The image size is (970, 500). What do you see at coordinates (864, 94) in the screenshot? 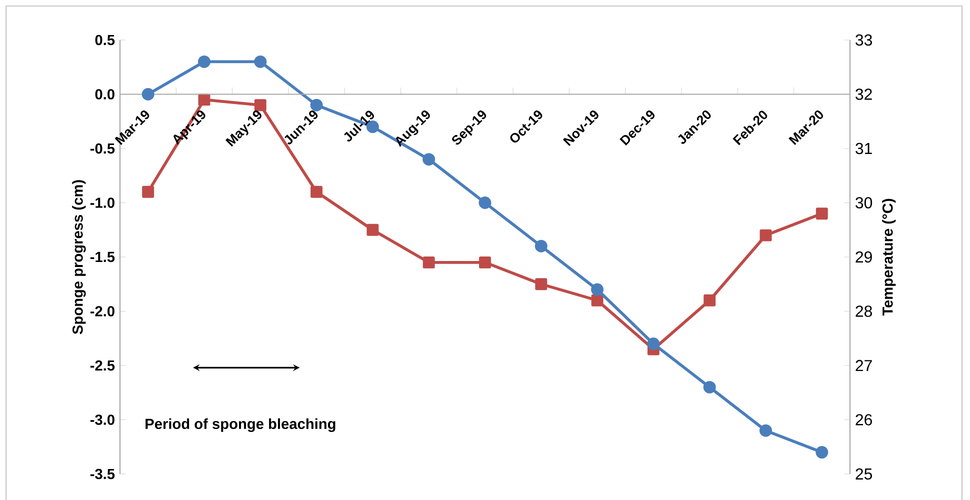
I see `y2-tick-label: 32` at bounding box center [864, 94].